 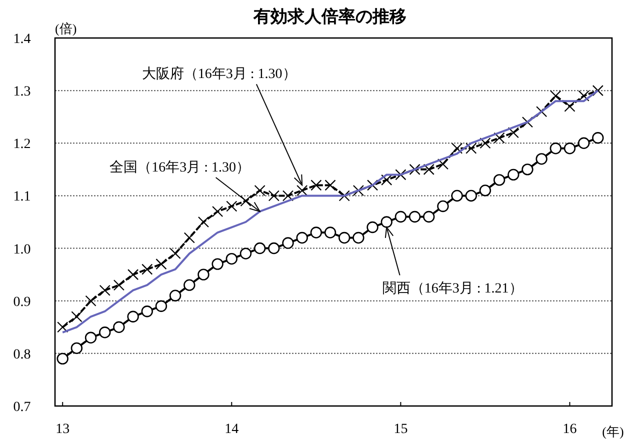 I want to click on y-tick-label: 0.7, so click(x=22, y=407).